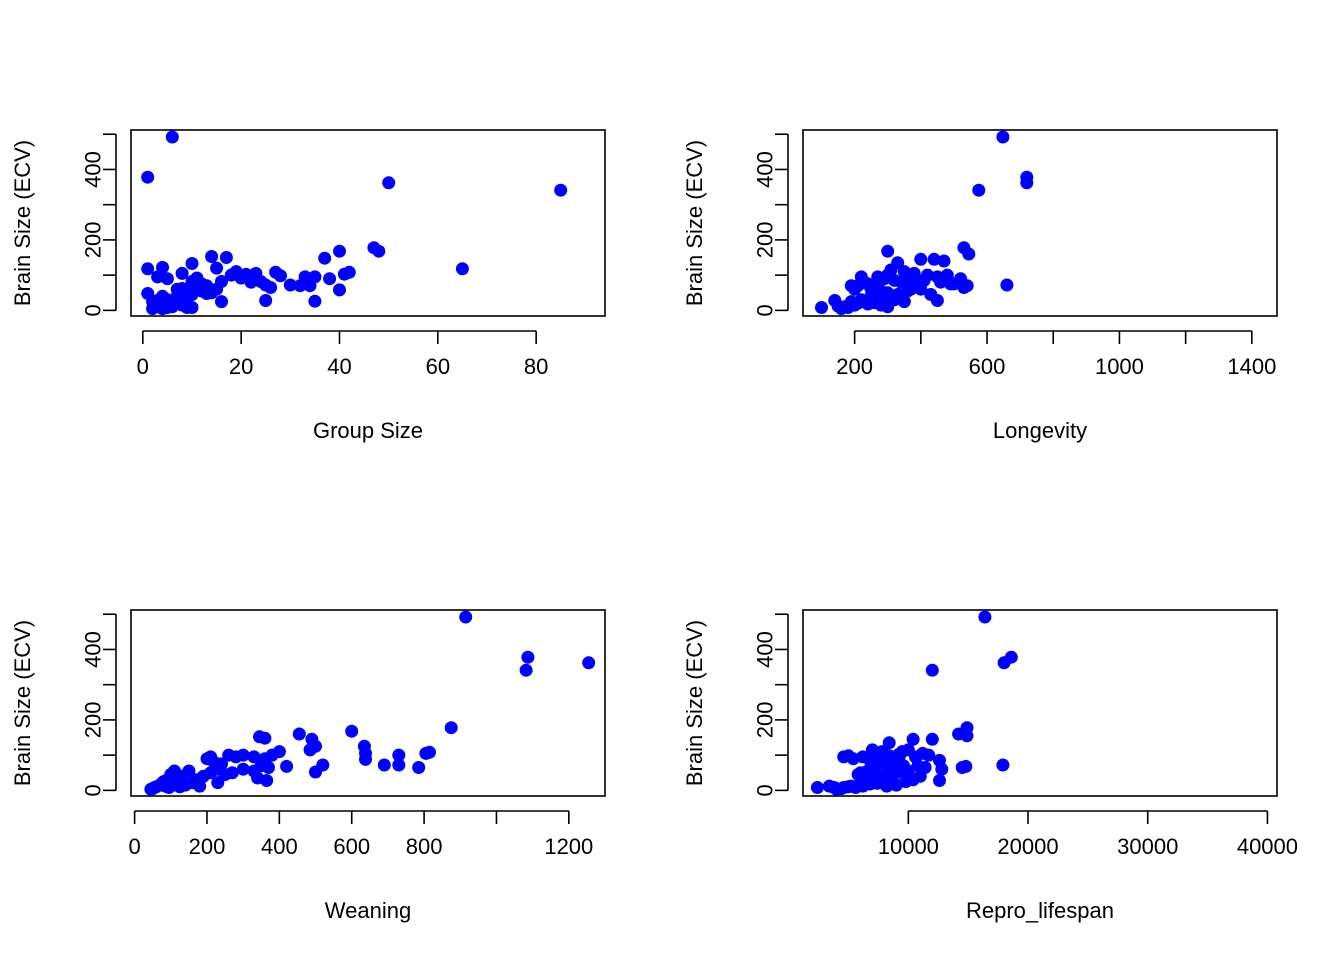 Image resolution: width=1344 pixels, height=960 pixels. I want to click on x-tick-label: 600, so click(351, 846).